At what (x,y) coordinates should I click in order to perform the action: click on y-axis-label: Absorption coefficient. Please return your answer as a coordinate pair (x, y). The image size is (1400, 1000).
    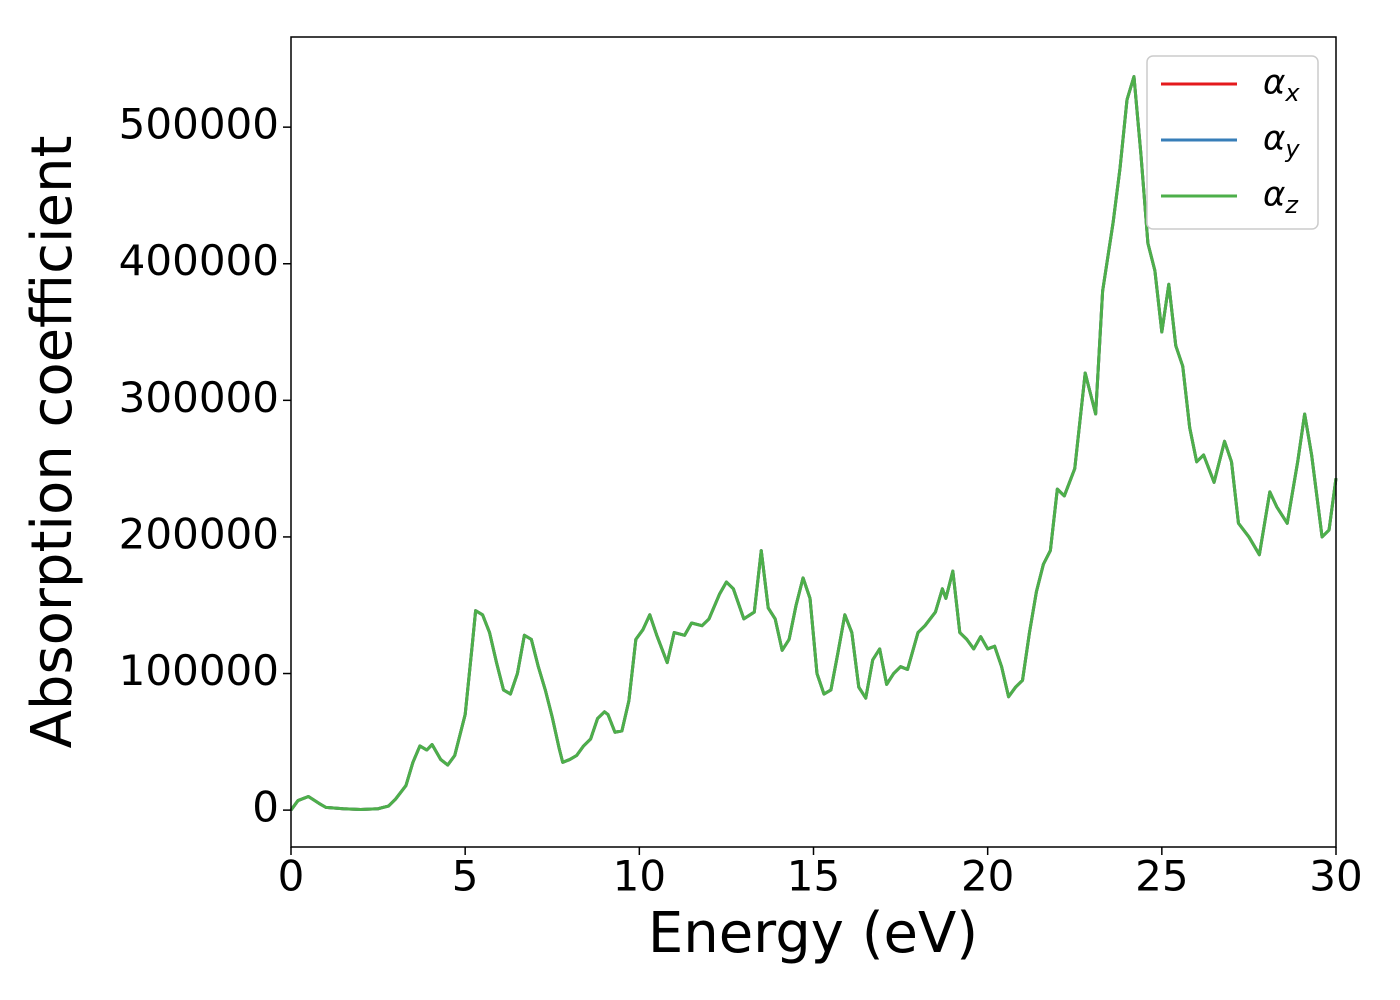
    Looking at the image, I should click on (52, 442).